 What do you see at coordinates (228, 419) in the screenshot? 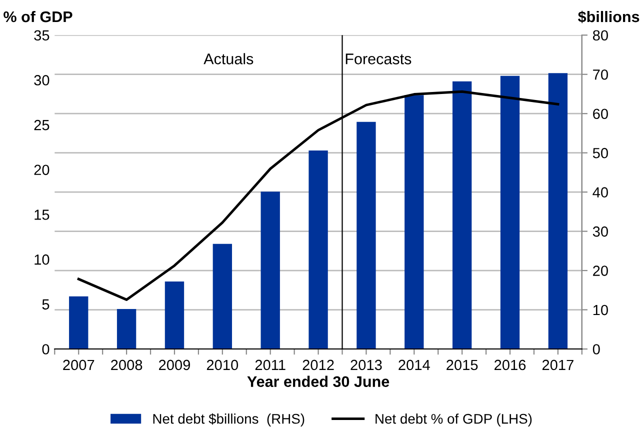
I see `legend-label: Net debt $billions (RHS)` at bounding box center [228, 419].